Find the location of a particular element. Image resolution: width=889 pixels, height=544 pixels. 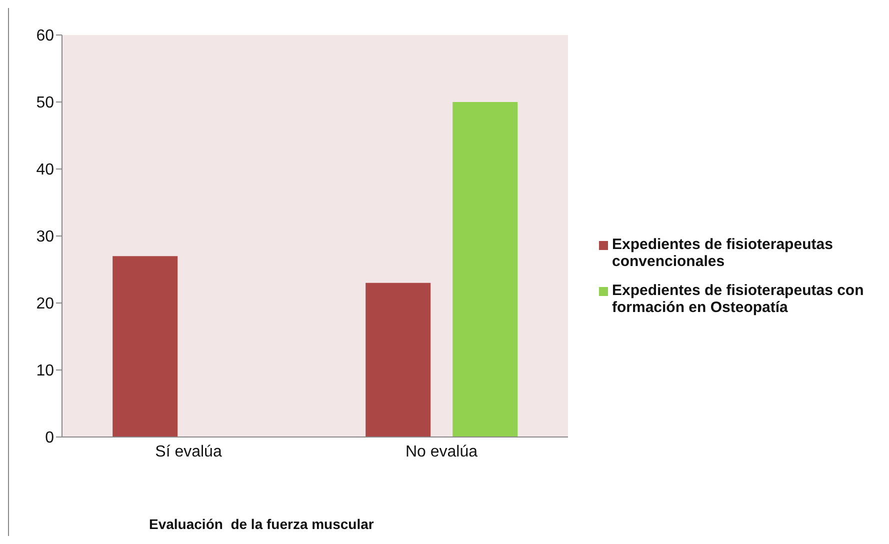

y-tick-label: 50 is located at coordinates (45, 103).